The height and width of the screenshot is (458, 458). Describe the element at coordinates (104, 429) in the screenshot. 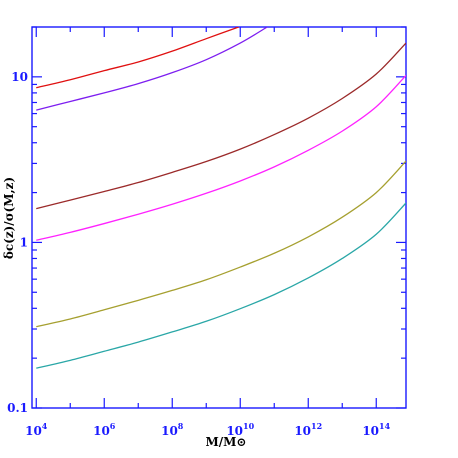

I see `x-tick-label: 10⁶` at that location.